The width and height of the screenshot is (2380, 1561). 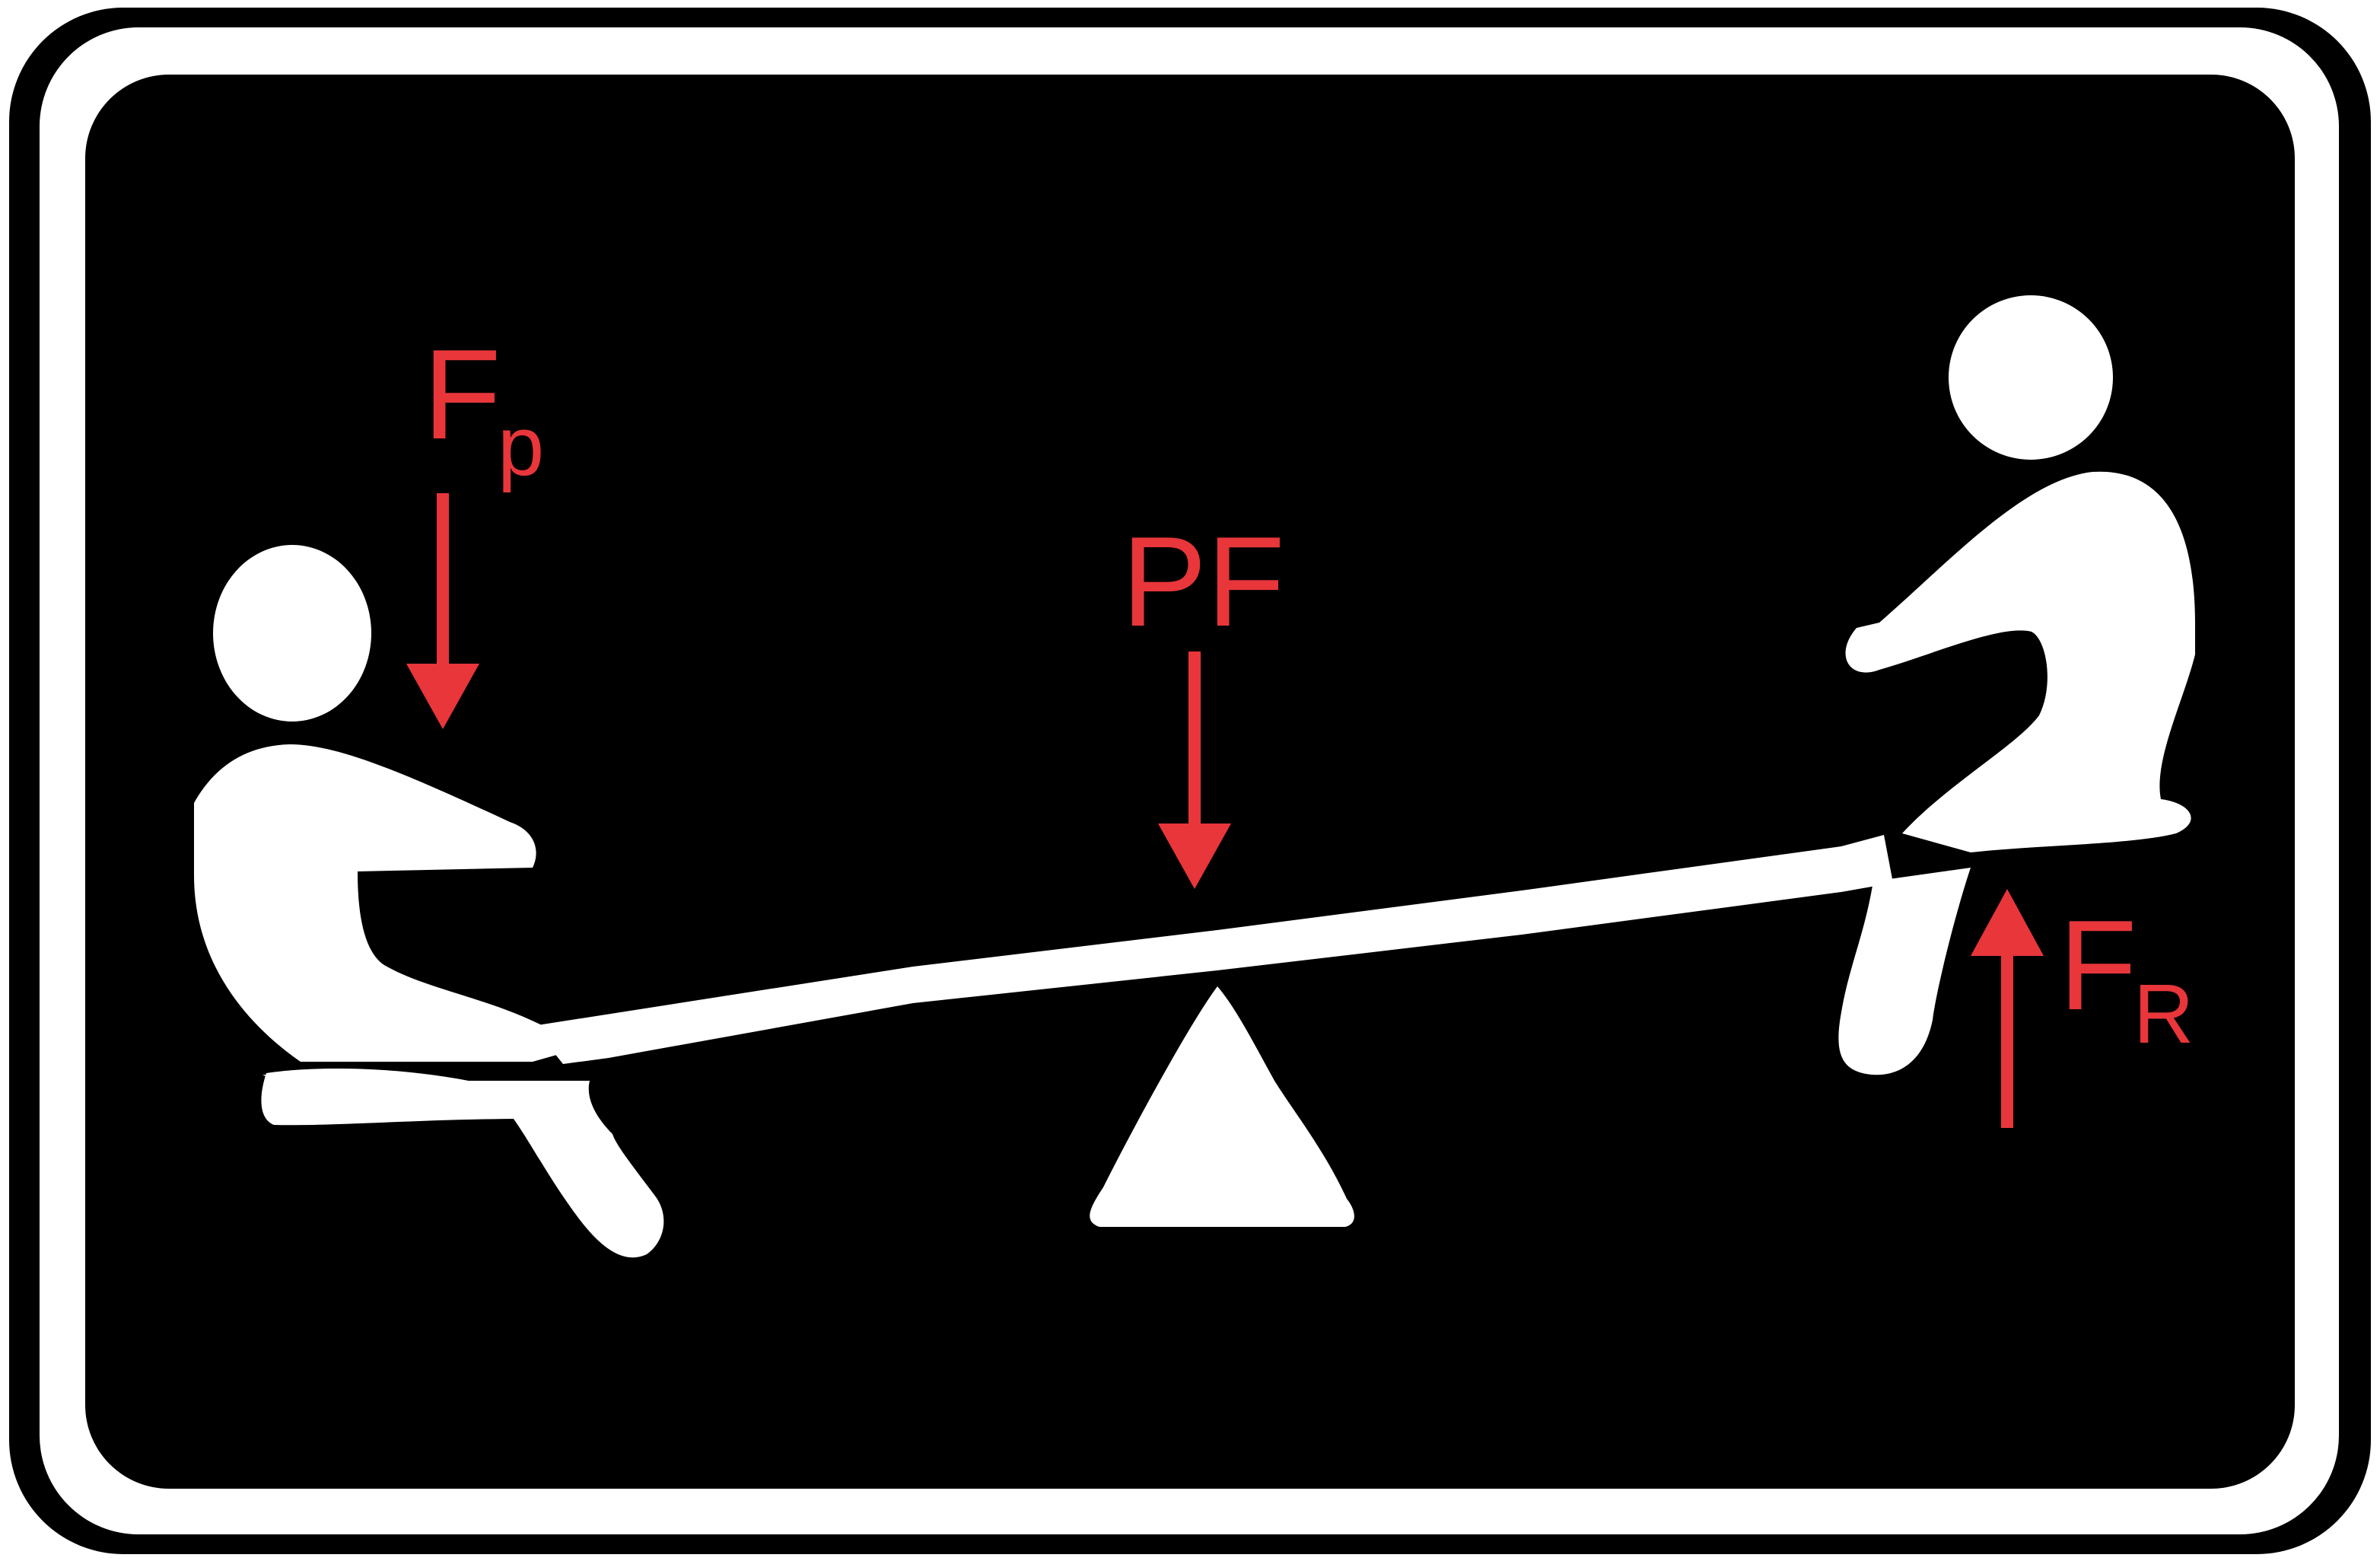 I want to click on effort-arrow-shaft, so click(x=443, y=580).